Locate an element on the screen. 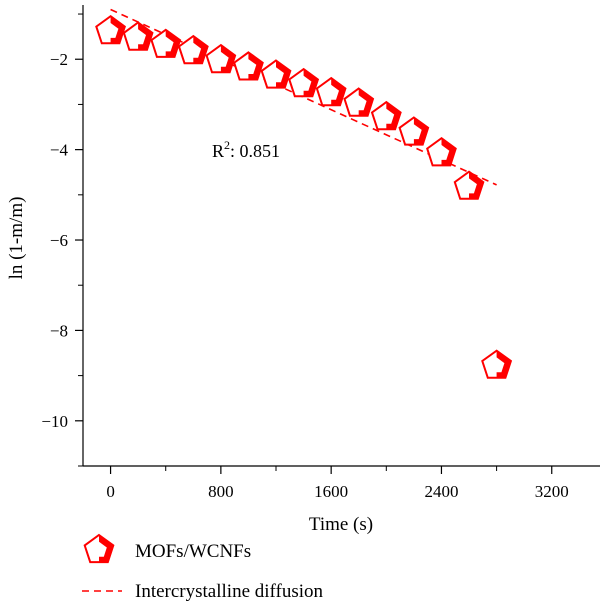 Image resolution: width=600 pixels, height=604 pixels. r-squared-superscript: 2 is located at coordinates (227, 145).